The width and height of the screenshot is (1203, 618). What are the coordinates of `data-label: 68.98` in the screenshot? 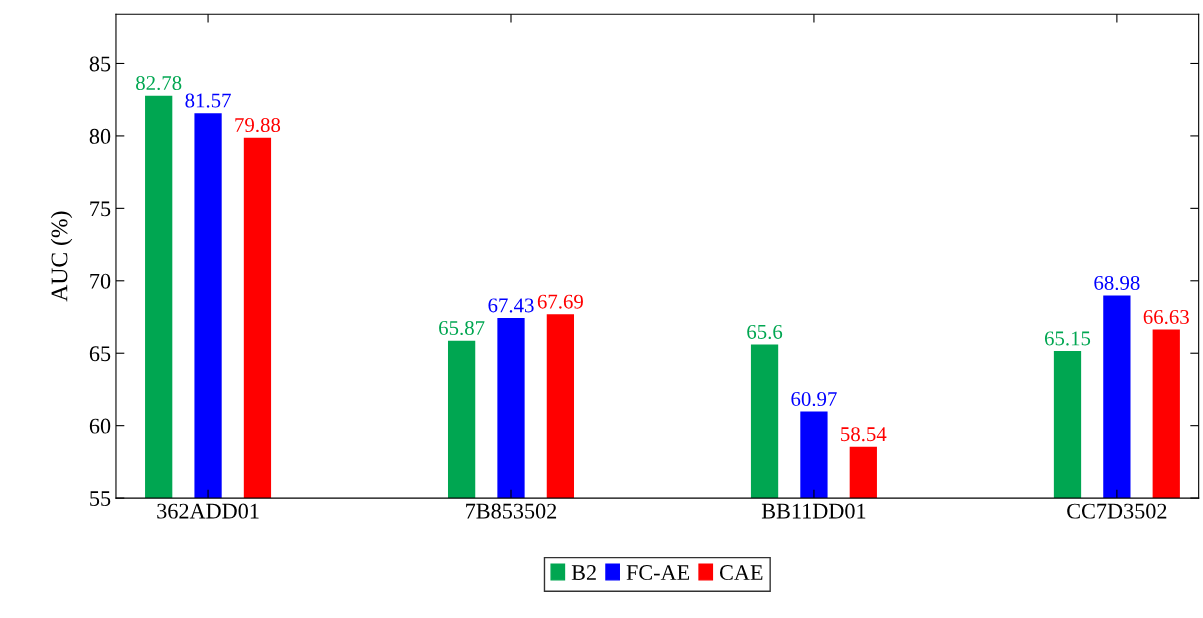 It's located at (1117, 283).